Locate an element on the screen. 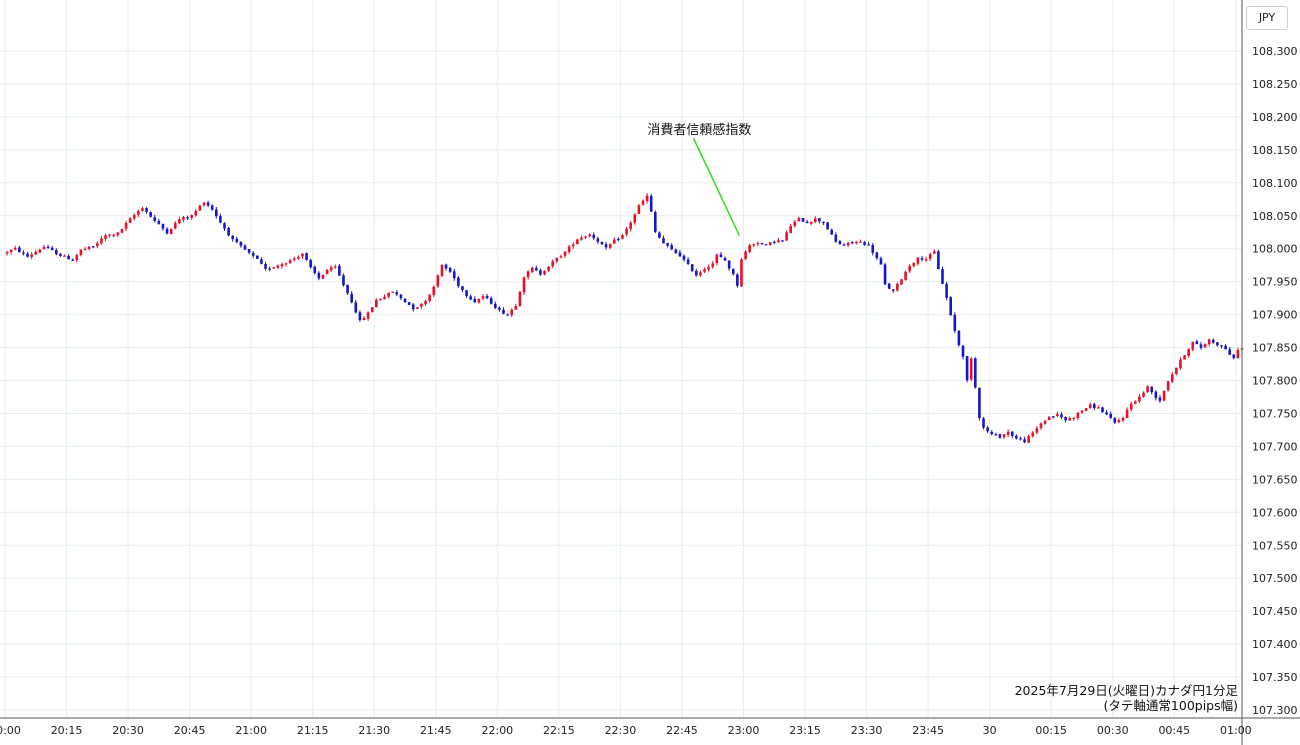 This screenshot has height=745, width=1300. time-tick-label: 23:00 is located at coordinates (744, 730).